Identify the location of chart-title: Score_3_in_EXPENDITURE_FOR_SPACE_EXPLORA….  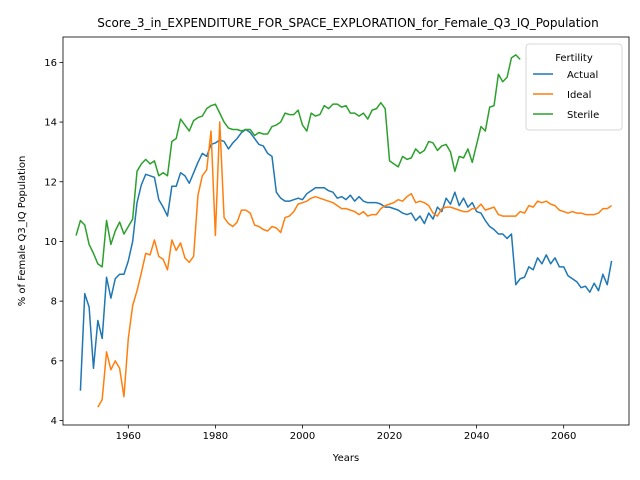
(348, 23).